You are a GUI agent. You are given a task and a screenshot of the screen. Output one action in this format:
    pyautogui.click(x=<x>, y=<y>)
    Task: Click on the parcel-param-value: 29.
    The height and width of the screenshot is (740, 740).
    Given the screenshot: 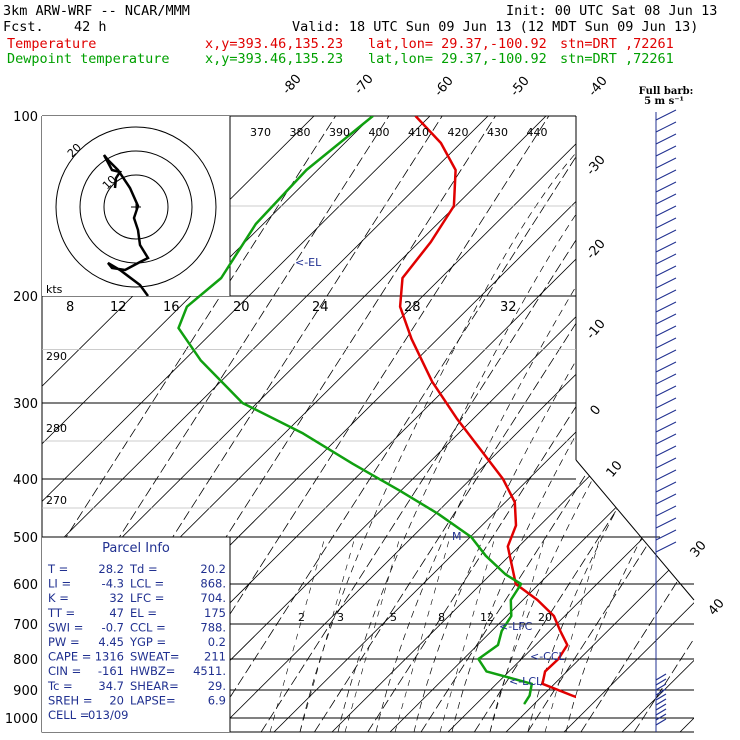 What is the action you would take?
    pyautogui.click(x=217, y=686)
    